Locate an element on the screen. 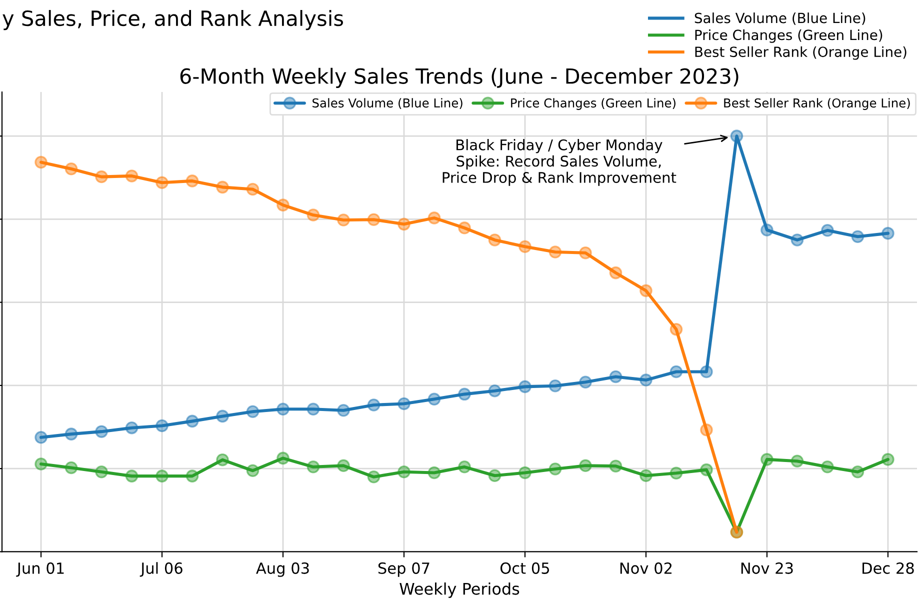 The image size is (920, 613). legend-label: Sales Volume (Blue Line) is located at coordinates (387, 104).